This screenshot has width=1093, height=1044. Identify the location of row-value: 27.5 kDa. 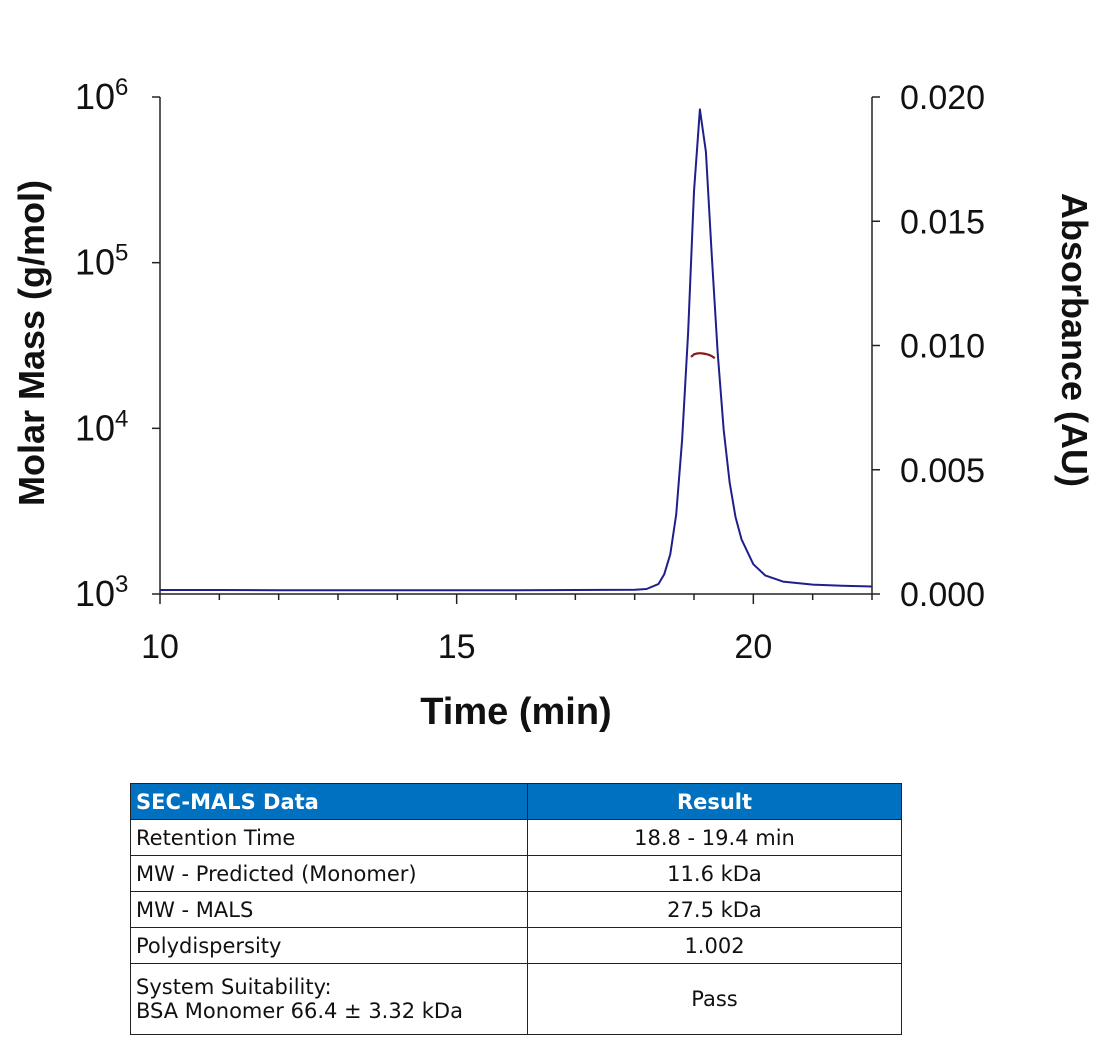
(714, 909).